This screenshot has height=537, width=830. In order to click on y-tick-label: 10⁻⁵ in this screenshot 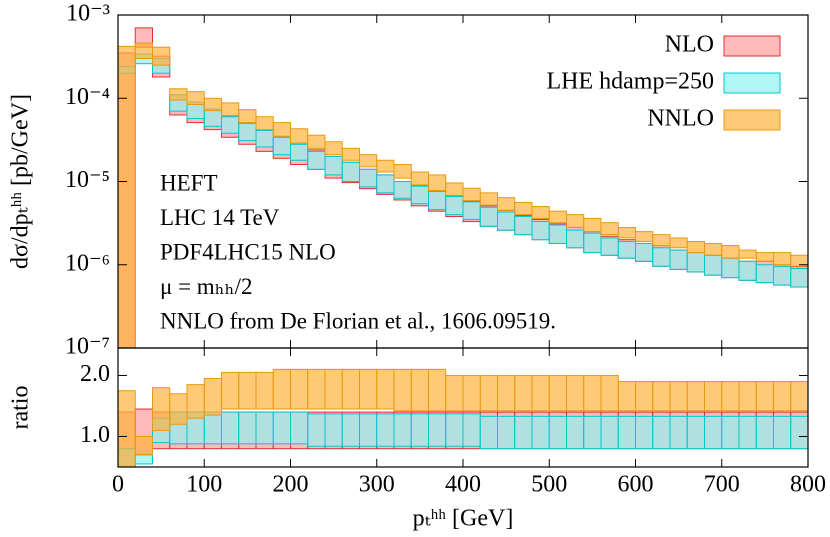, I will do `click(87, 180)`.